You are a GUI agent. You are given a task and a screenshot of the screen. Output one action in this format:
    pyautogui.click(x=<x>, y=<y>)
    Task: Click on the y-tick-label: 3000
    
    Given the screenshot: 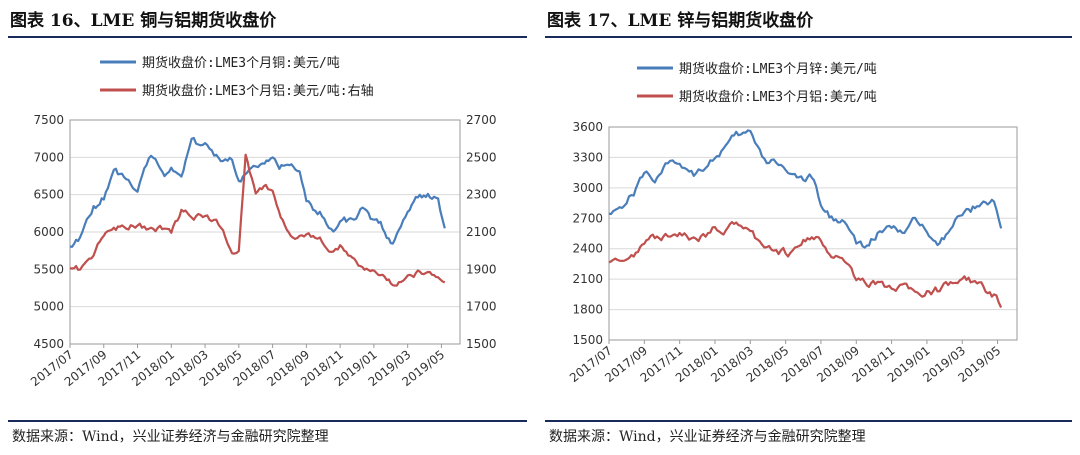 What is the action you would take?
    pyautogui.click(x=587, y=188)
    